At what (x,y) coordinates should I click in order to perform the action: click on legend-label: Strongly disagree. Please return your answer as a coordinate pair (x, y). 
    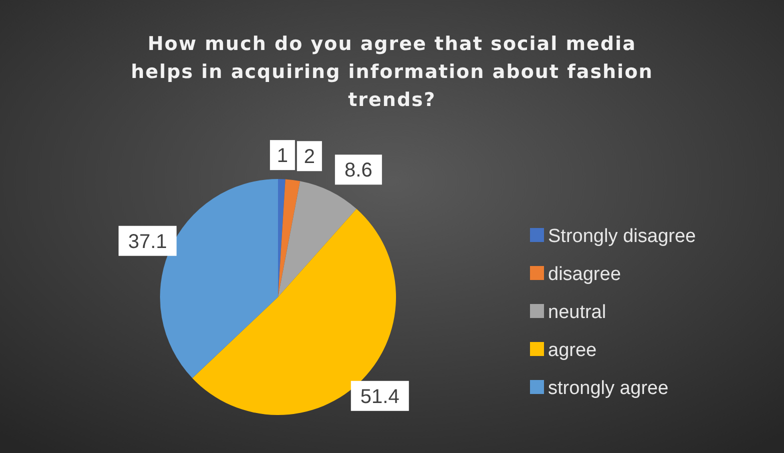
    Looking at the image, I should click on (622, 236).